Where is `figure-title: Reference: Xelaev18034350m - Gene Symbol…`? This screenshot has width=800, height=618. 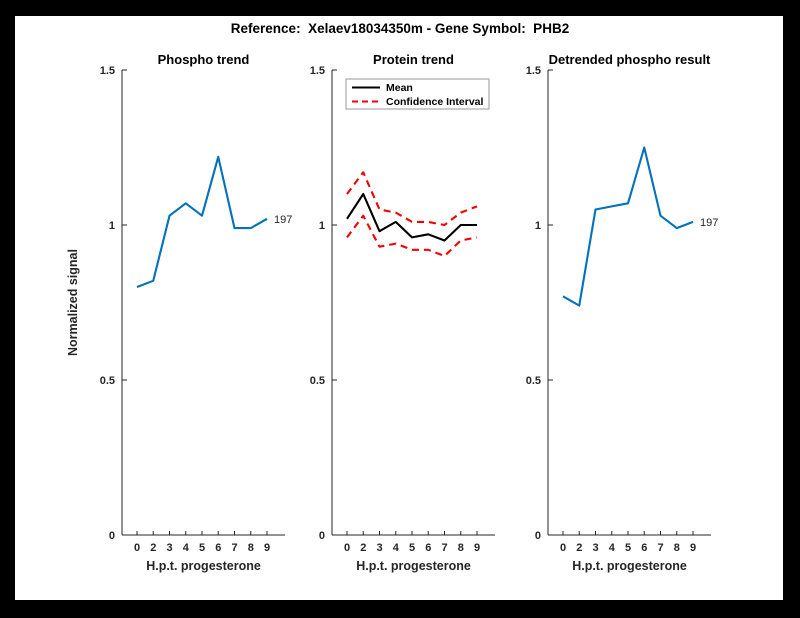 figure-title: Reference: Xelaev18034350m - Gene Symbol… is located at coordinates (400, 28).